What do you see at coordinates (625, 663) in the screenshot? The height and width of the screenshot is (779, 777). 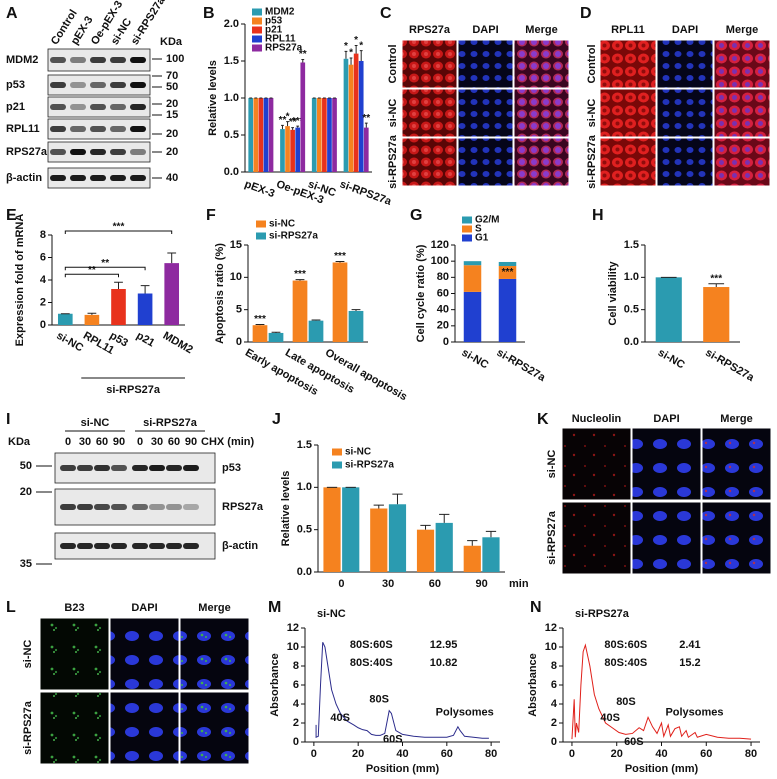 I see `annotation: 80S:40S` at bounding box center [625, 663].